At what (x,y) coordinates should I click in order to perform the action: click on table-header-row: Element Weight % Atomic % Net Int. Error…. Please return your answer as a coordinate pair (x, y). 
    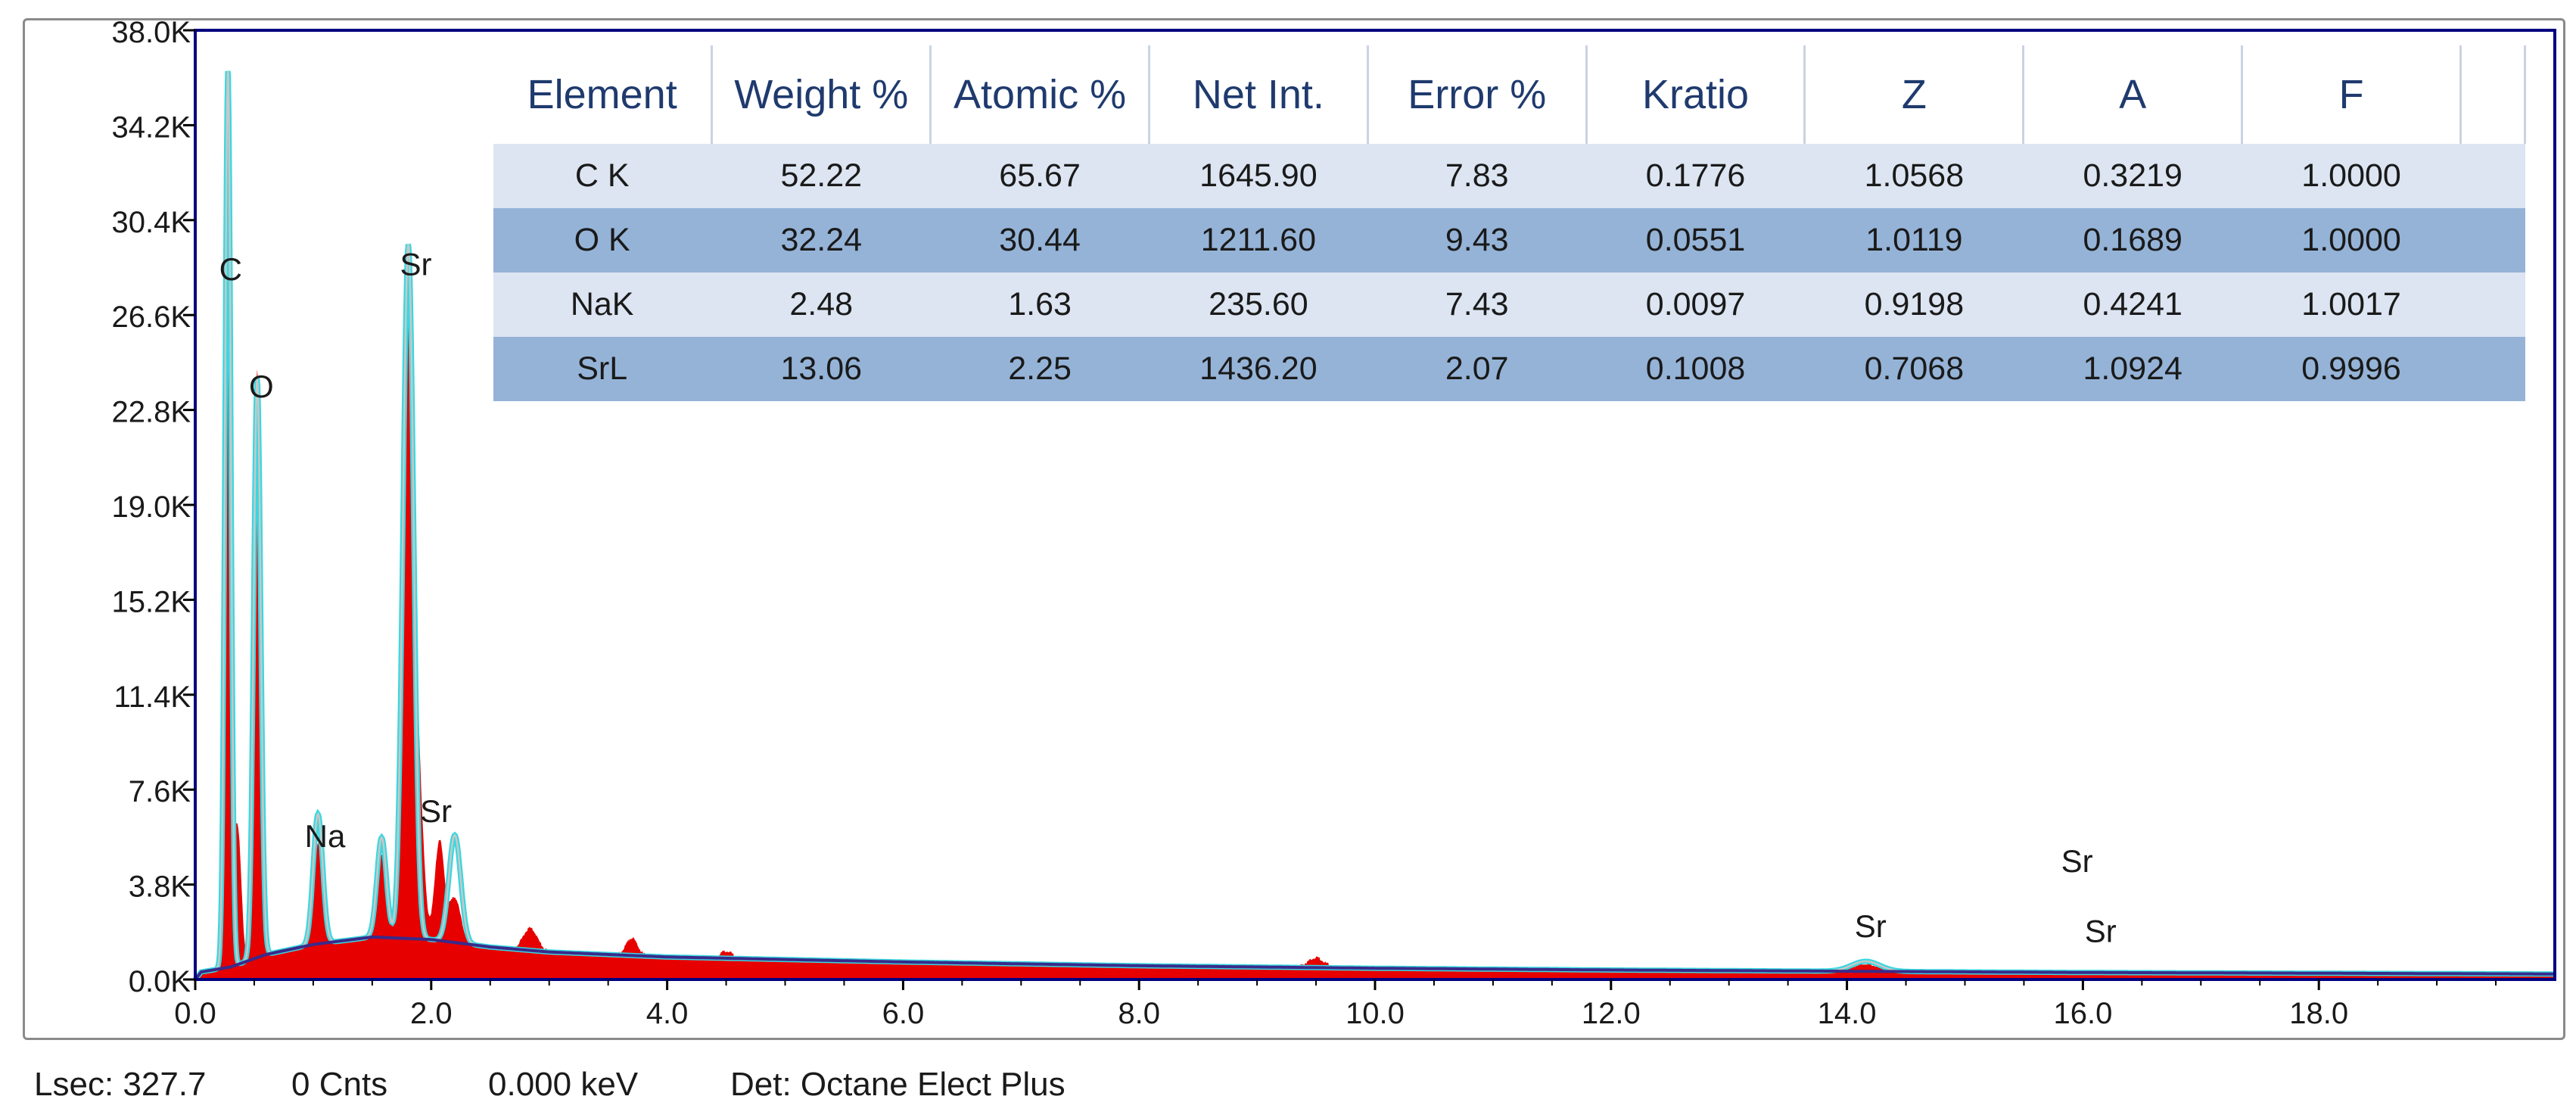
    Looking at the image, I should click on (1509, 94).